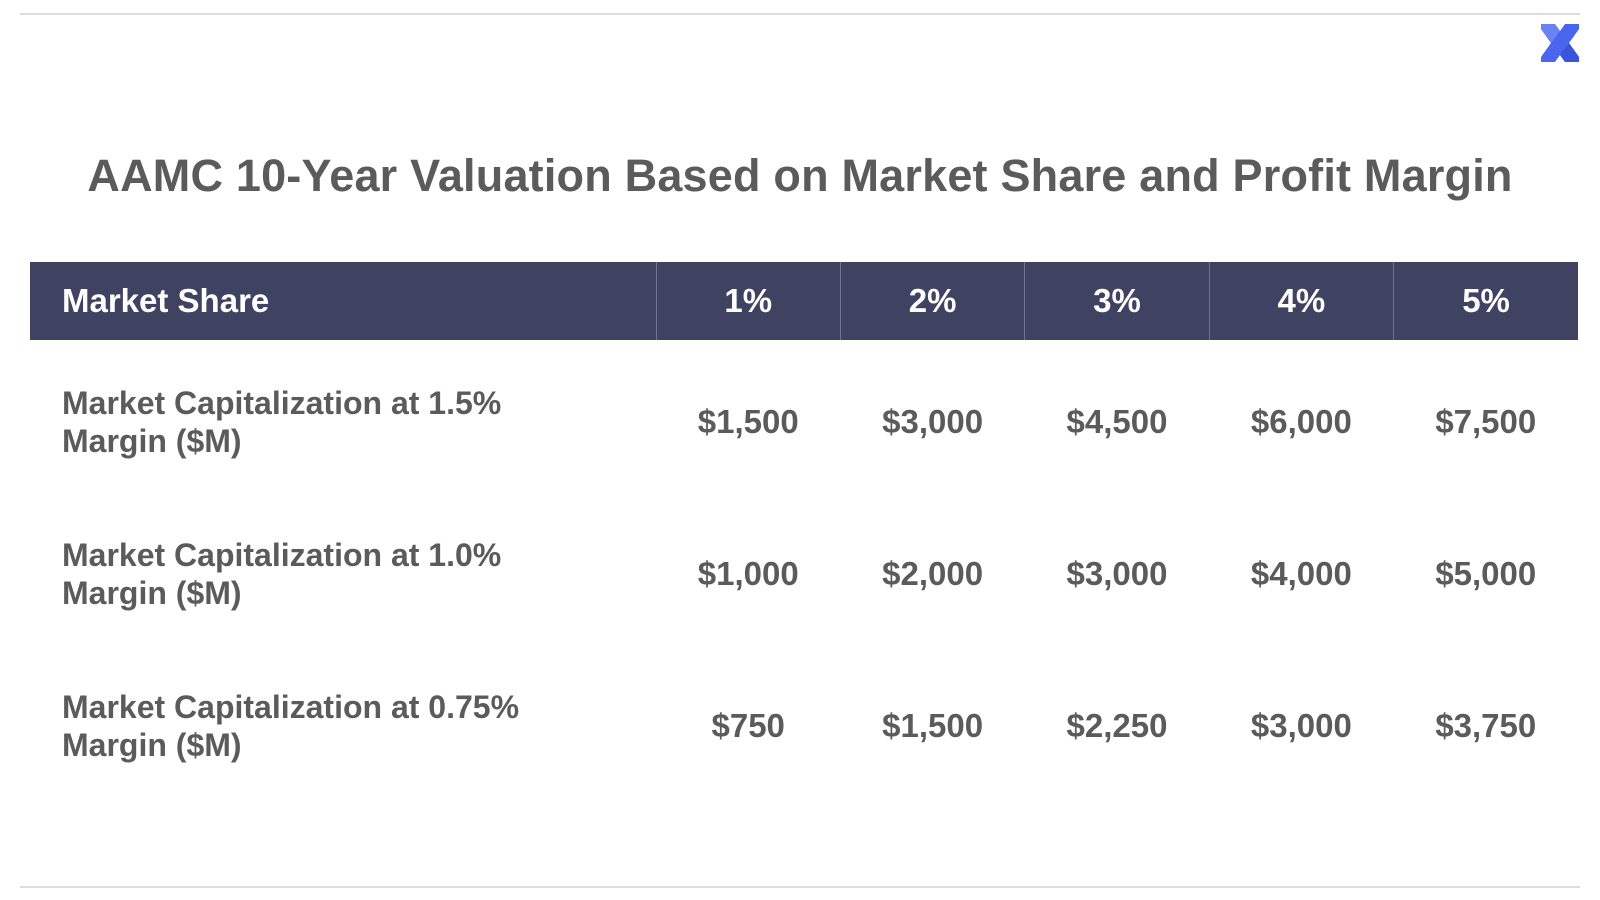 Image resolution: width=1600 pixels, height=900 pixels. I want to click on cell-value: $2,250, so click(1117, 725).